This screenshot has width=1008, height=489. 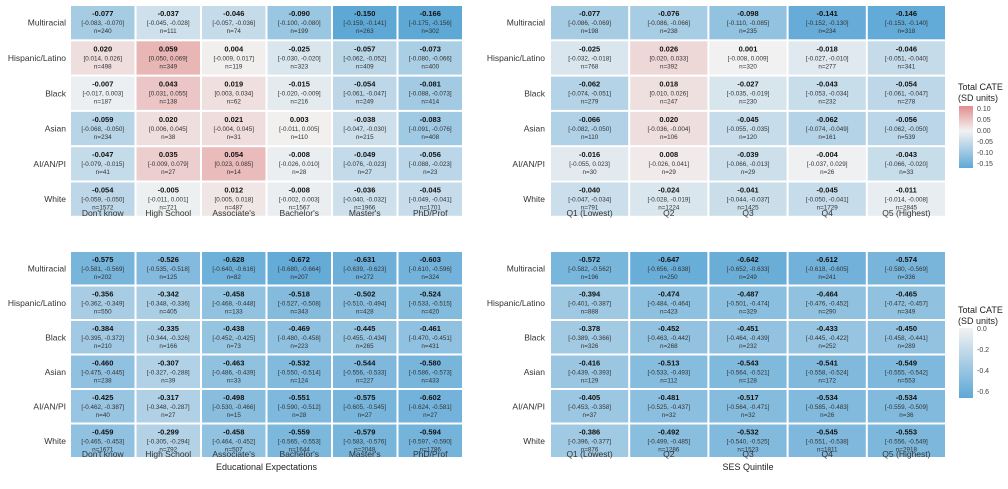 What do you see at coordinates (827, 102) in the screenshot?
I see `cell-n: n=232` at bounding box center [827, 102].